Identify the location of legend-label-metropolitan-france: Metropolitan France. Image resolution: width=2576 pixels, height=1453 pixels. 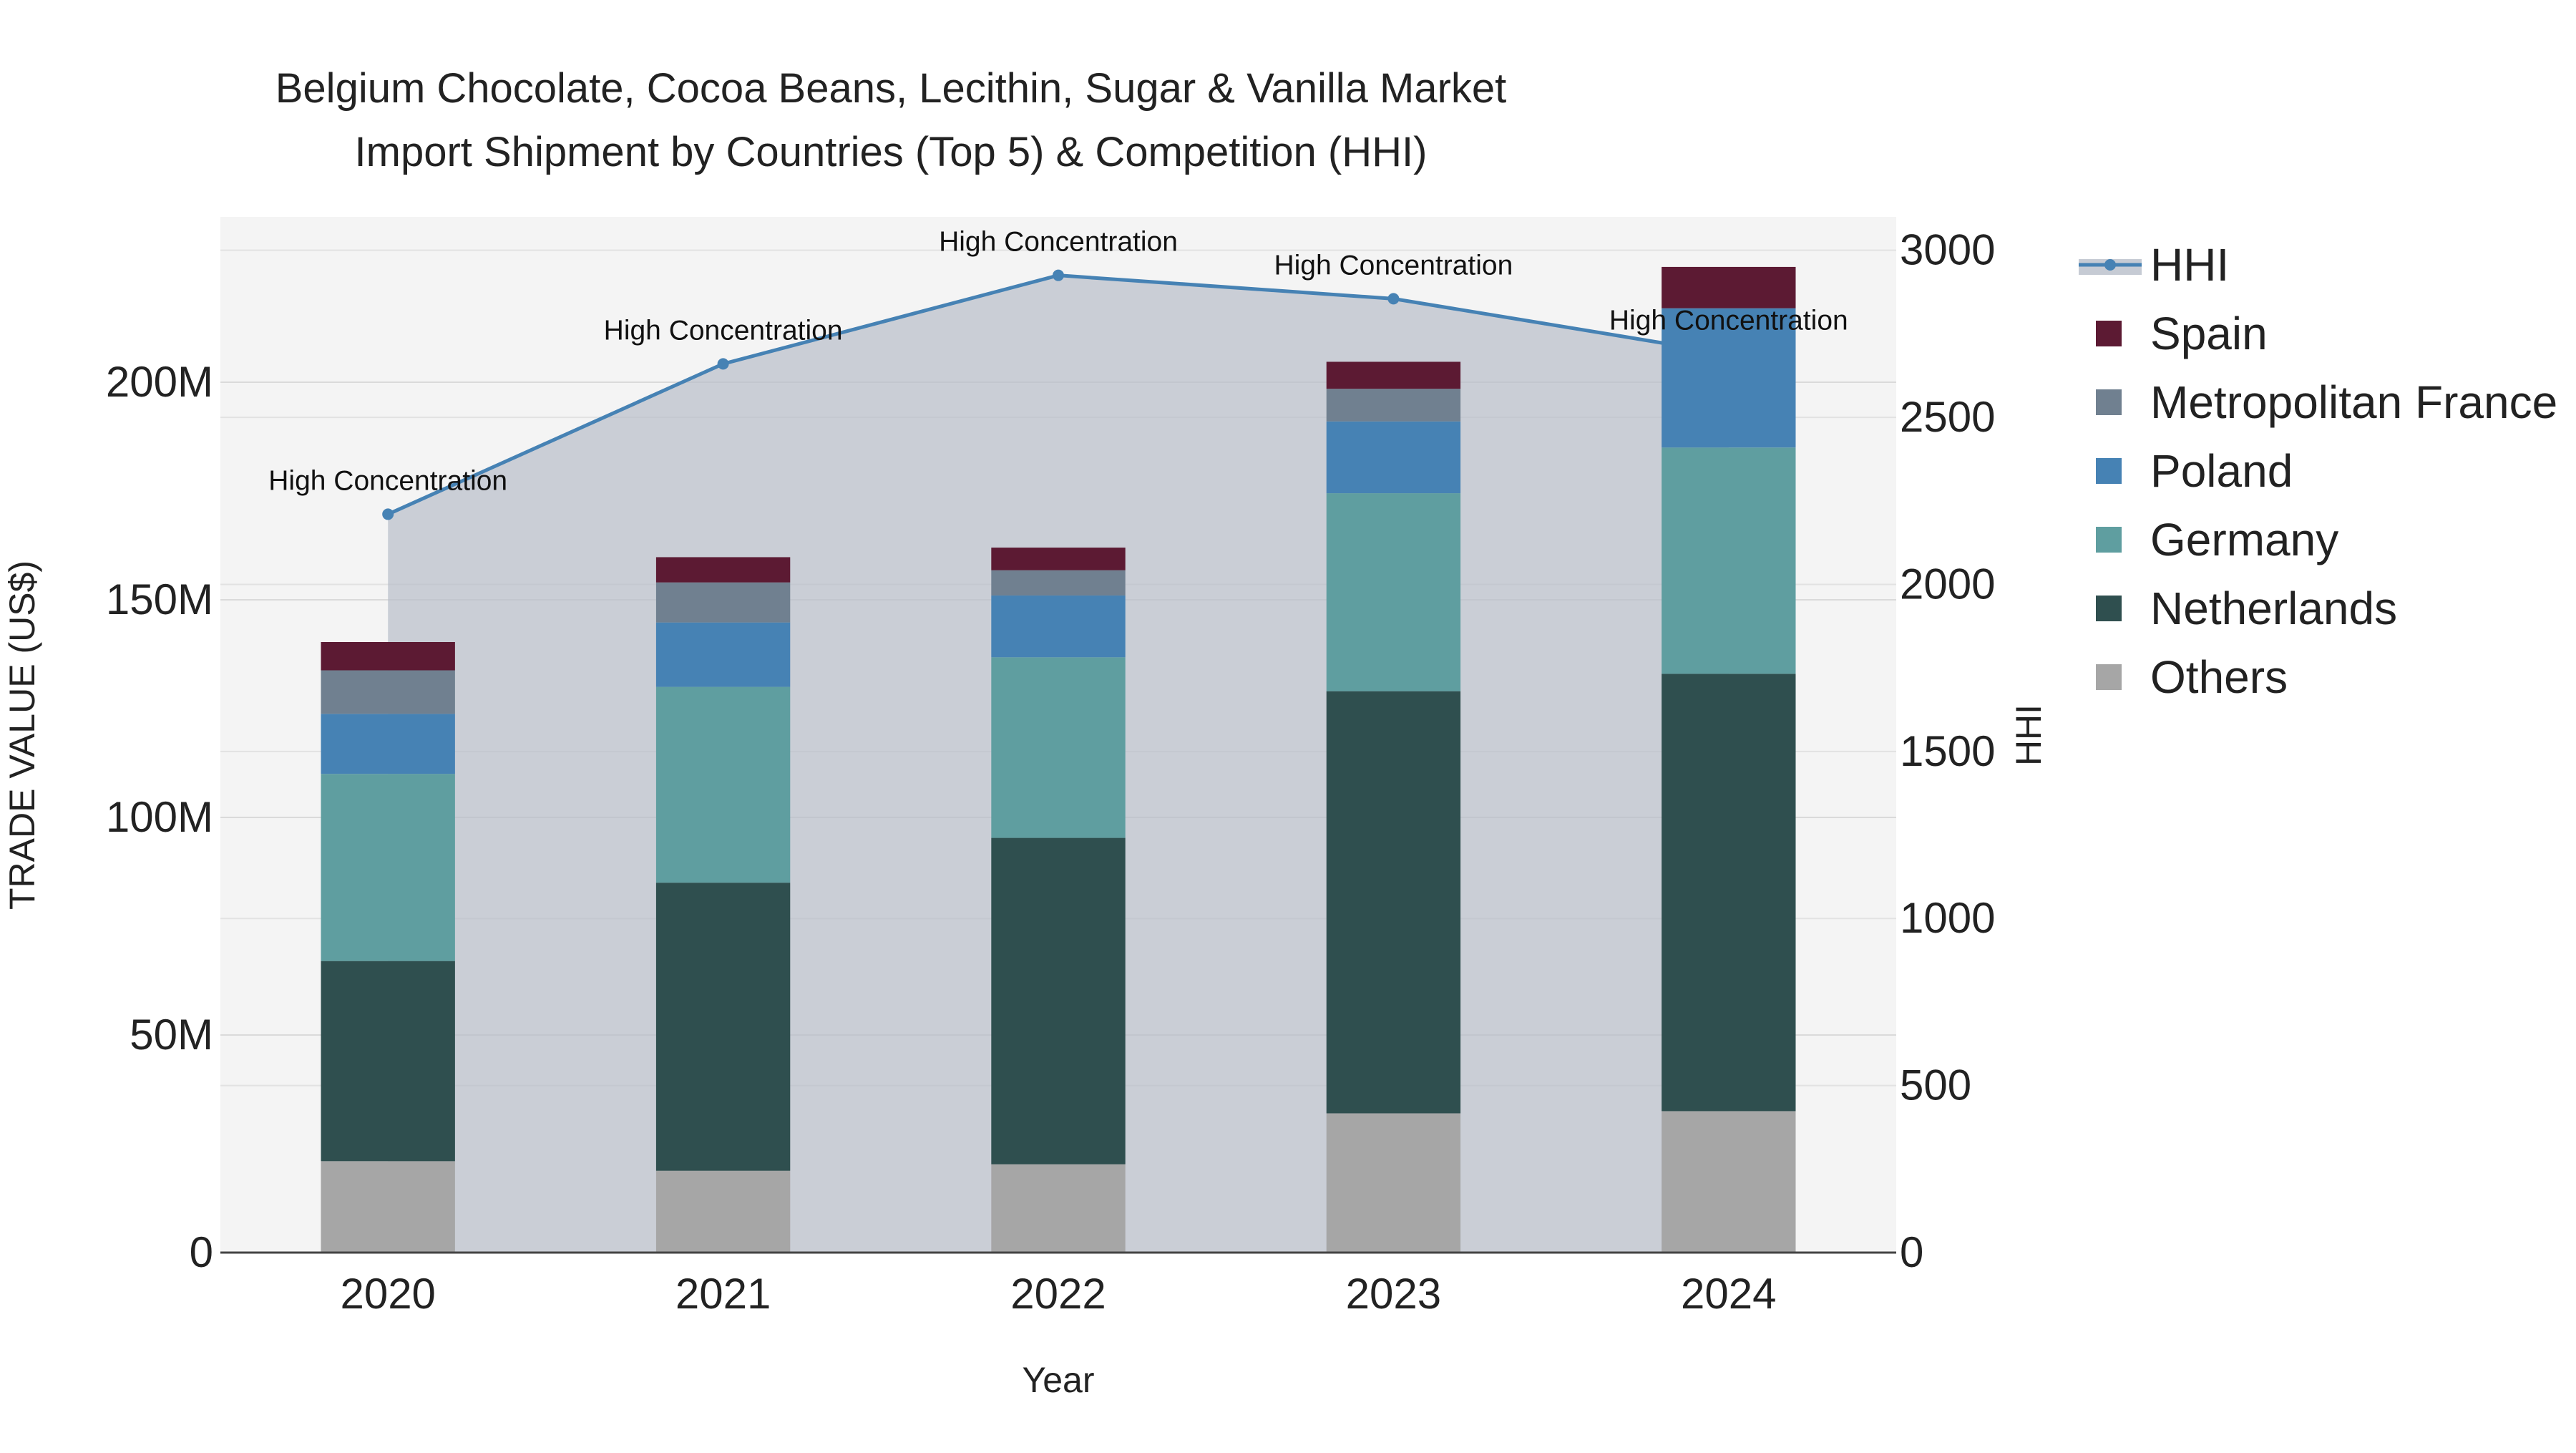
(2353, 402).